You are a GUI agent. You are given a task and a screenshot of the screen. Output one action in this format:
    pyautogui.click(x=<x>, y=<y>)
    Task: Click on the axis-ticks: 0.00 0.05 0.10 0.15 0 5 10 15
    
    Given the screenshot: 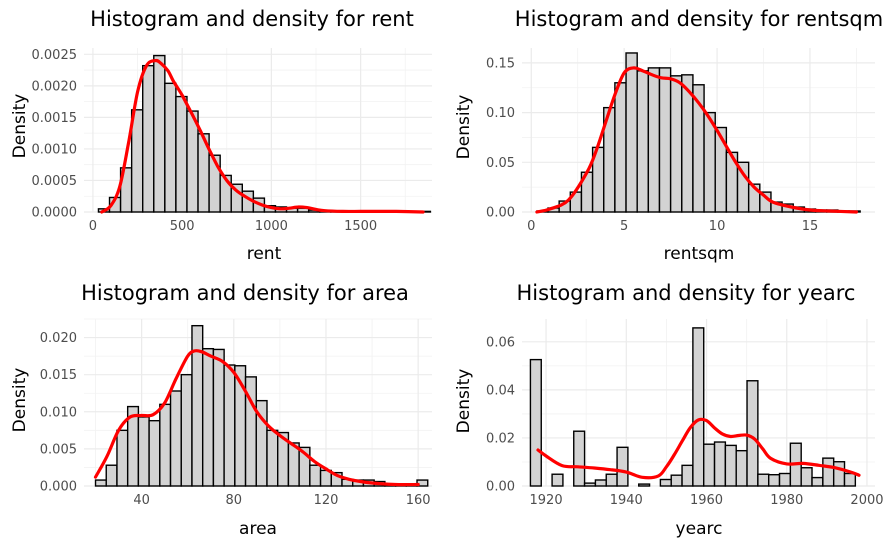 What is the action you would take?
    pyautogui.click(x=652, y=145)
    